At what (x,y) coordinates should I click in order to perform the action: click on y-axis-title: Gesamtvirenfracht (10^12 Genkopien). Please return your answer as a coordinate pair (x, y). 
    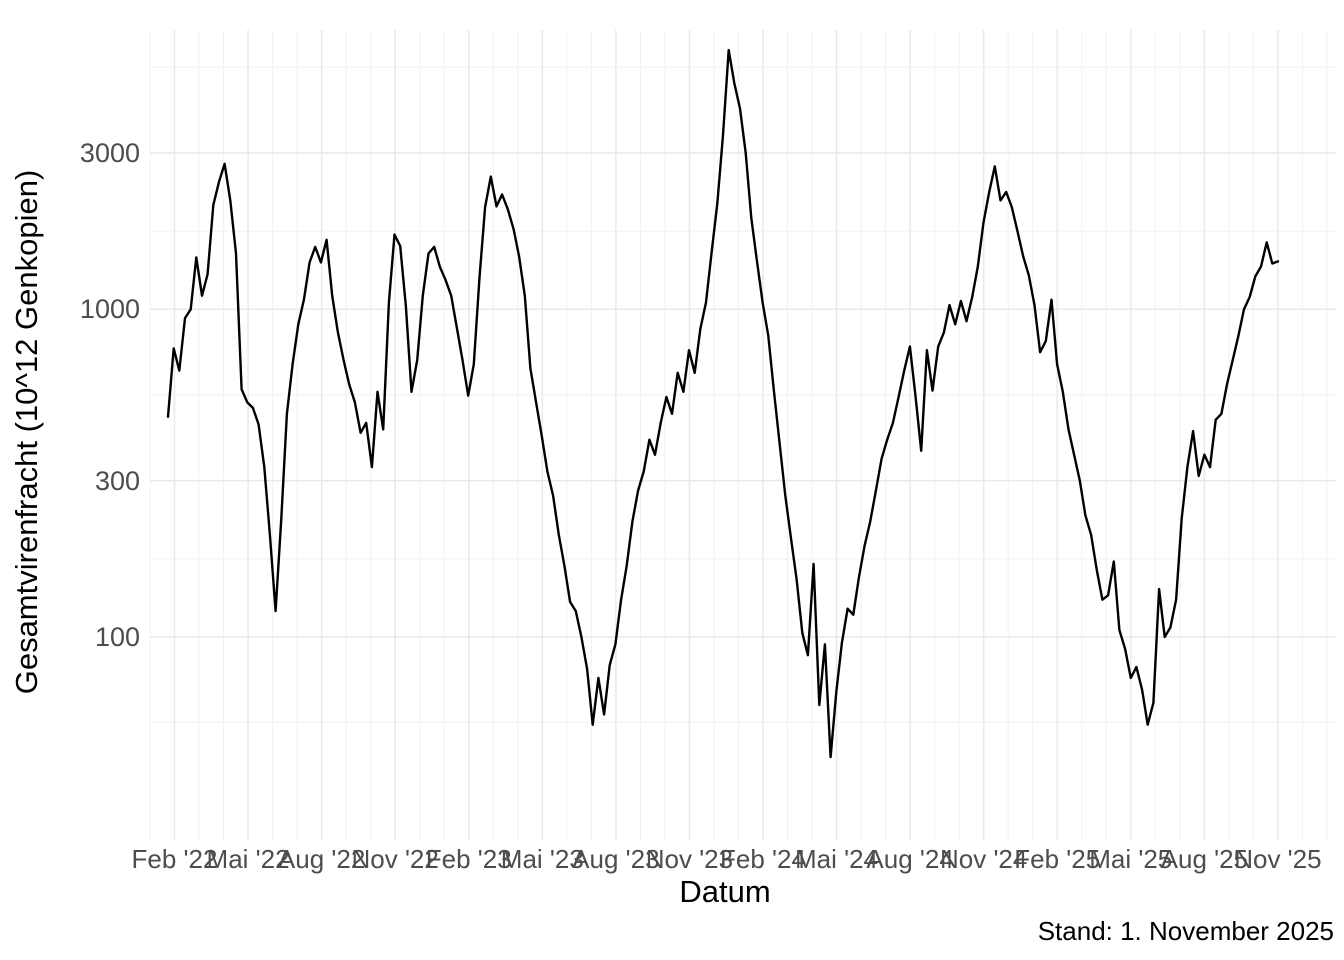
    Looking at the image, I should click on (26, 432).